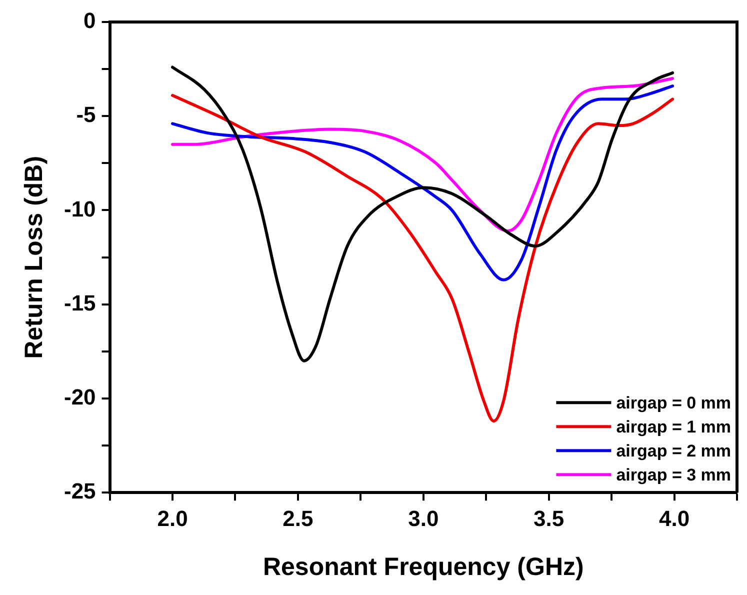 This screenshot has width=747, height=595. What do you see at coordinates (80, 209) in the screenshot?
I see `y-tick-label: -10` at bounding box center [80, 209].